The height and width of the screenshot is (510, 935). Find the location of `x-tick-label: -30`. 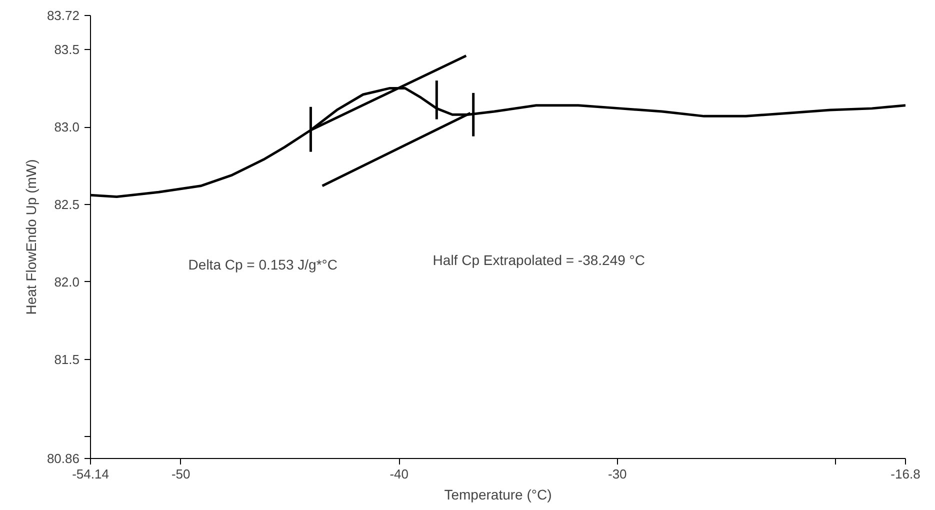

x-tick-label: -30 is located at coordinates (617, 474).